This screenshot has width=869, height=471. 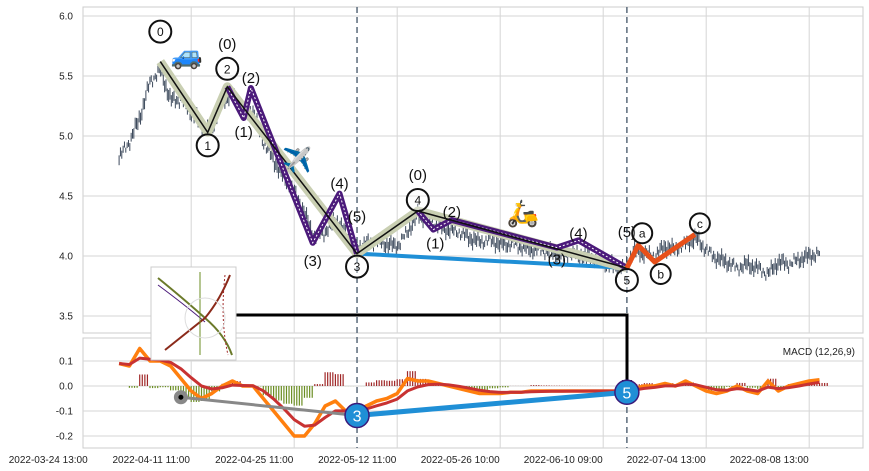 I want to click on y-tick-label: 4.5, so click(x=66, y=197).